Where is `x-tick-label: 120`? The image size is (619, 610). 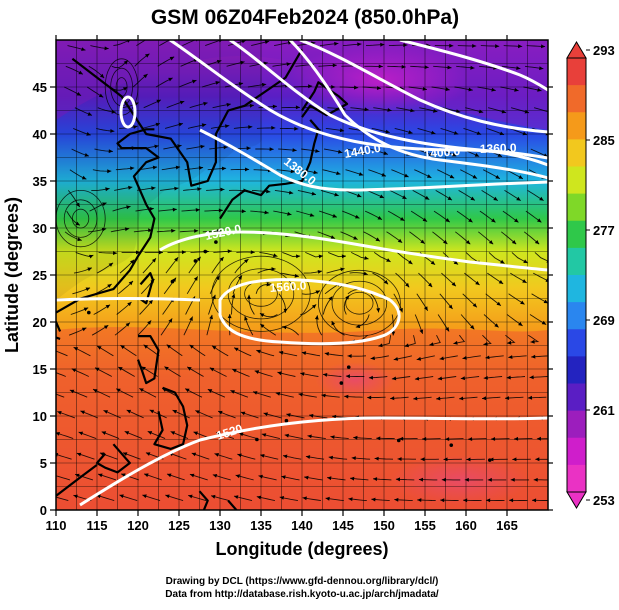
x-tick-label: 120 is located at coordinates (138, 525).